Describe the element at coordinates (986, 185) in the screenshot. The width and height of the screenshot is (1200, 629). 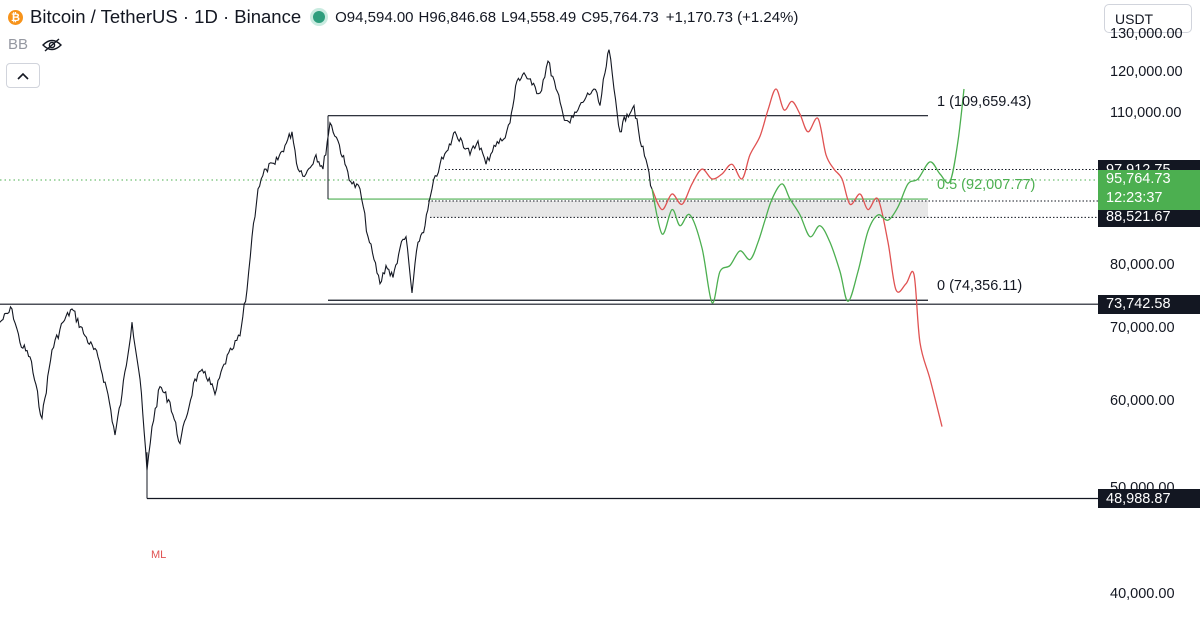
I see `fib-label: 0.5 (92,007.77)` at that location.